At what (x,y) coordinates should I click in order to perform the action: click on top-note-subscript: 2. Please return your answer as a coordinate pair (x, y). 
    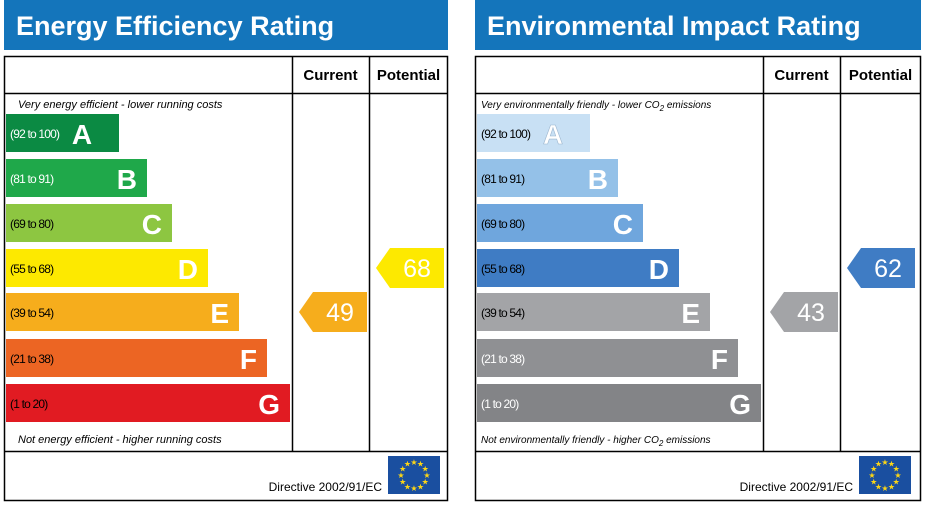
    Looking at the image, I should click on (662, 108).